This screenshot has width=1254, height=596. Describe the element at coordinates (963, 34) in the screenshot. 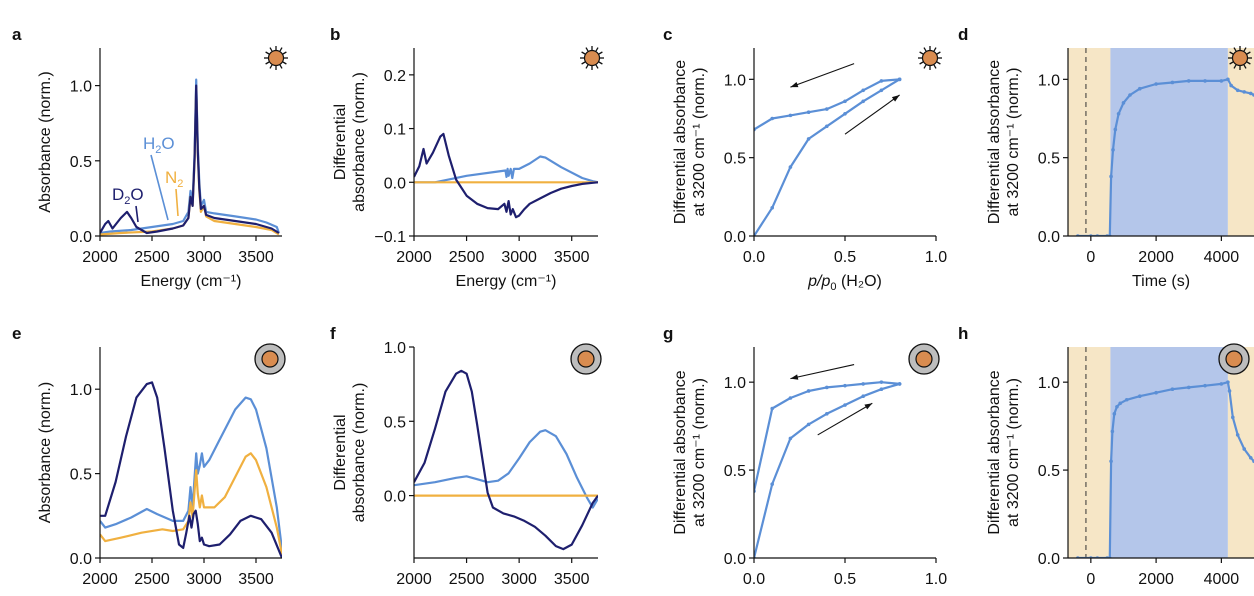

I see `panel-letter: d` at that location.